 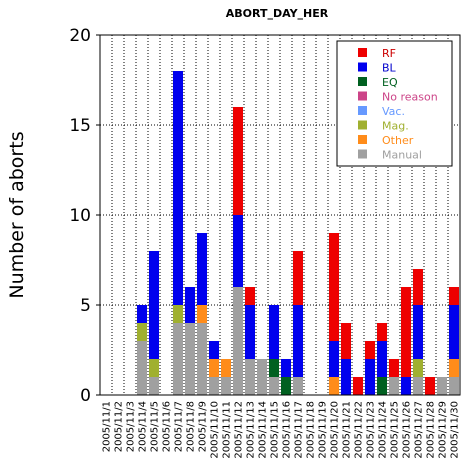 I want to click on x-tick-label: 2005/11/5, so click(x=155, y=426).